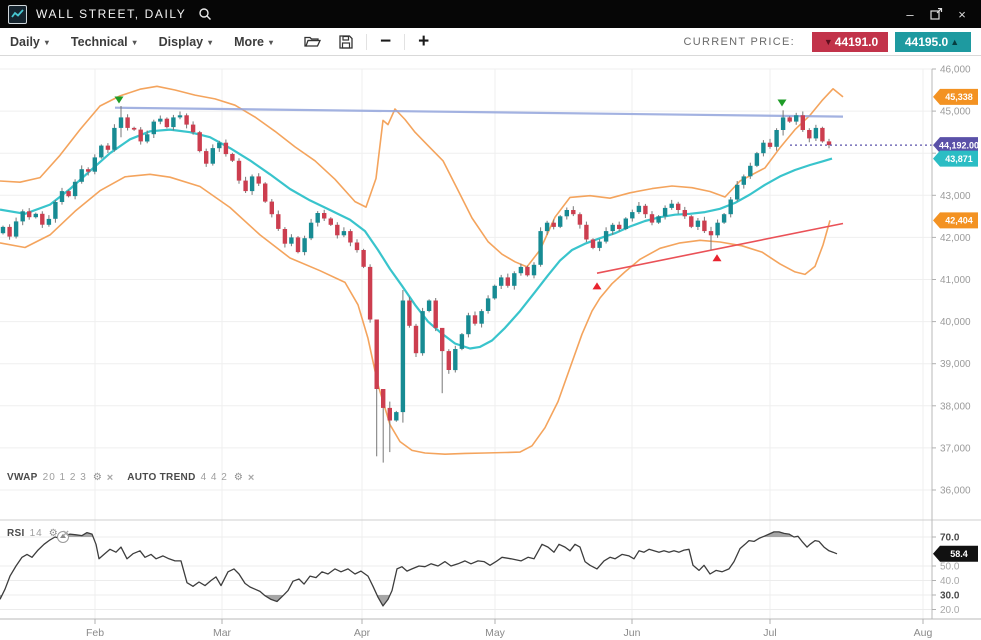  What do you see at coordinates (103, 41) in the screenshot?
I see `menu-technical: Technical ▾` at bounding box center [103, 41].